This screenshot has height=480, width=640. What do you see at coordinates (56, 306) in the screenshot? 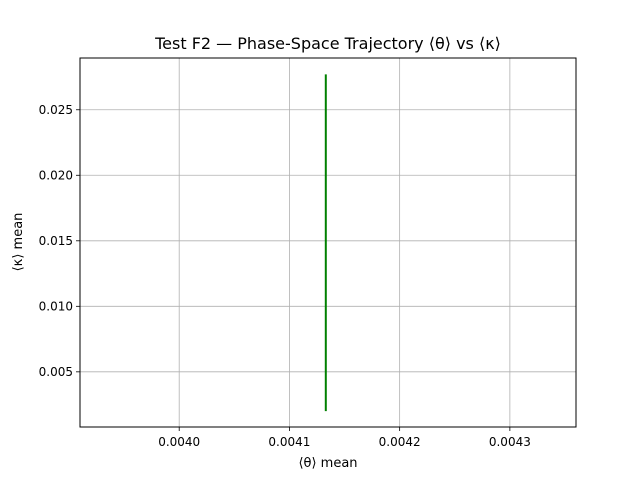
I see `y-tick-label: 0.010` at bounding box center [56, 306].